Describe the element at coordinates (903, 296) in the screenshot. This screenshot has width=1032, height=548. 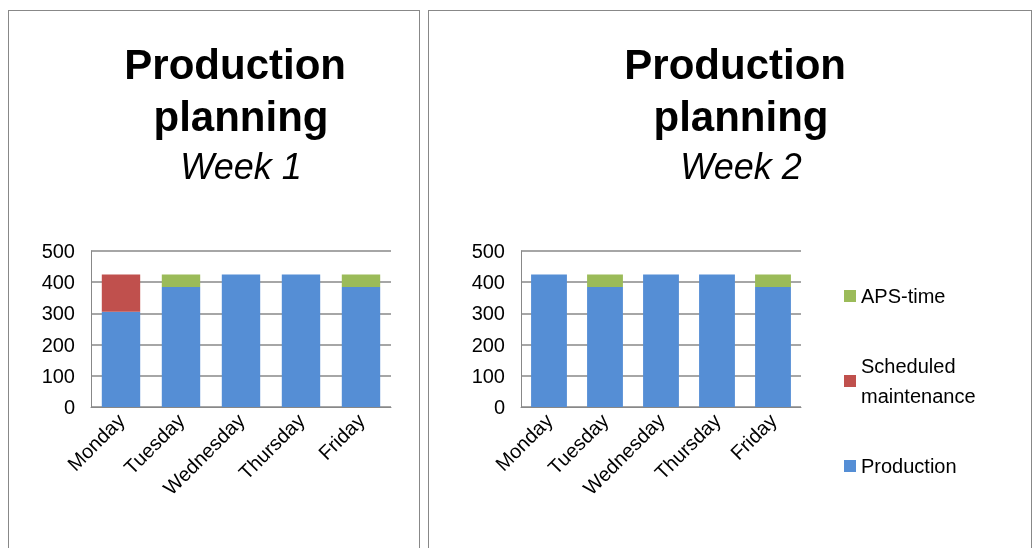
I see `legend-label: APS-time` at that location.